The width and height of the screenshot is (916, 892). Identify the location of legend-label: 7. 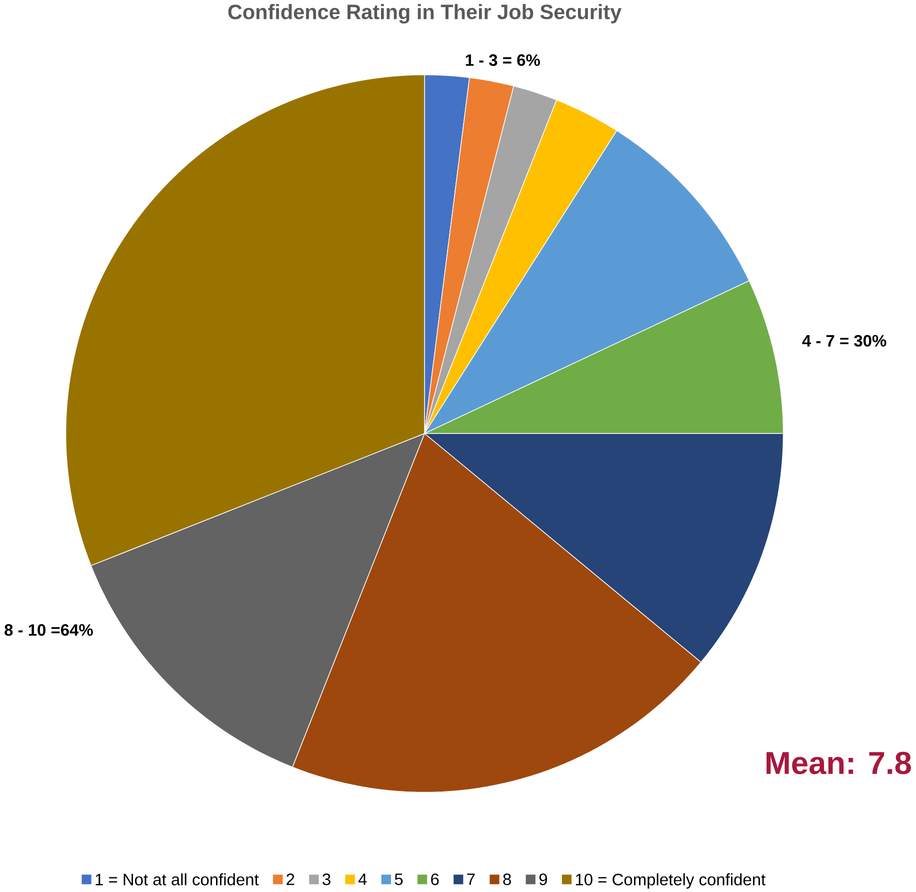
(471, 879).